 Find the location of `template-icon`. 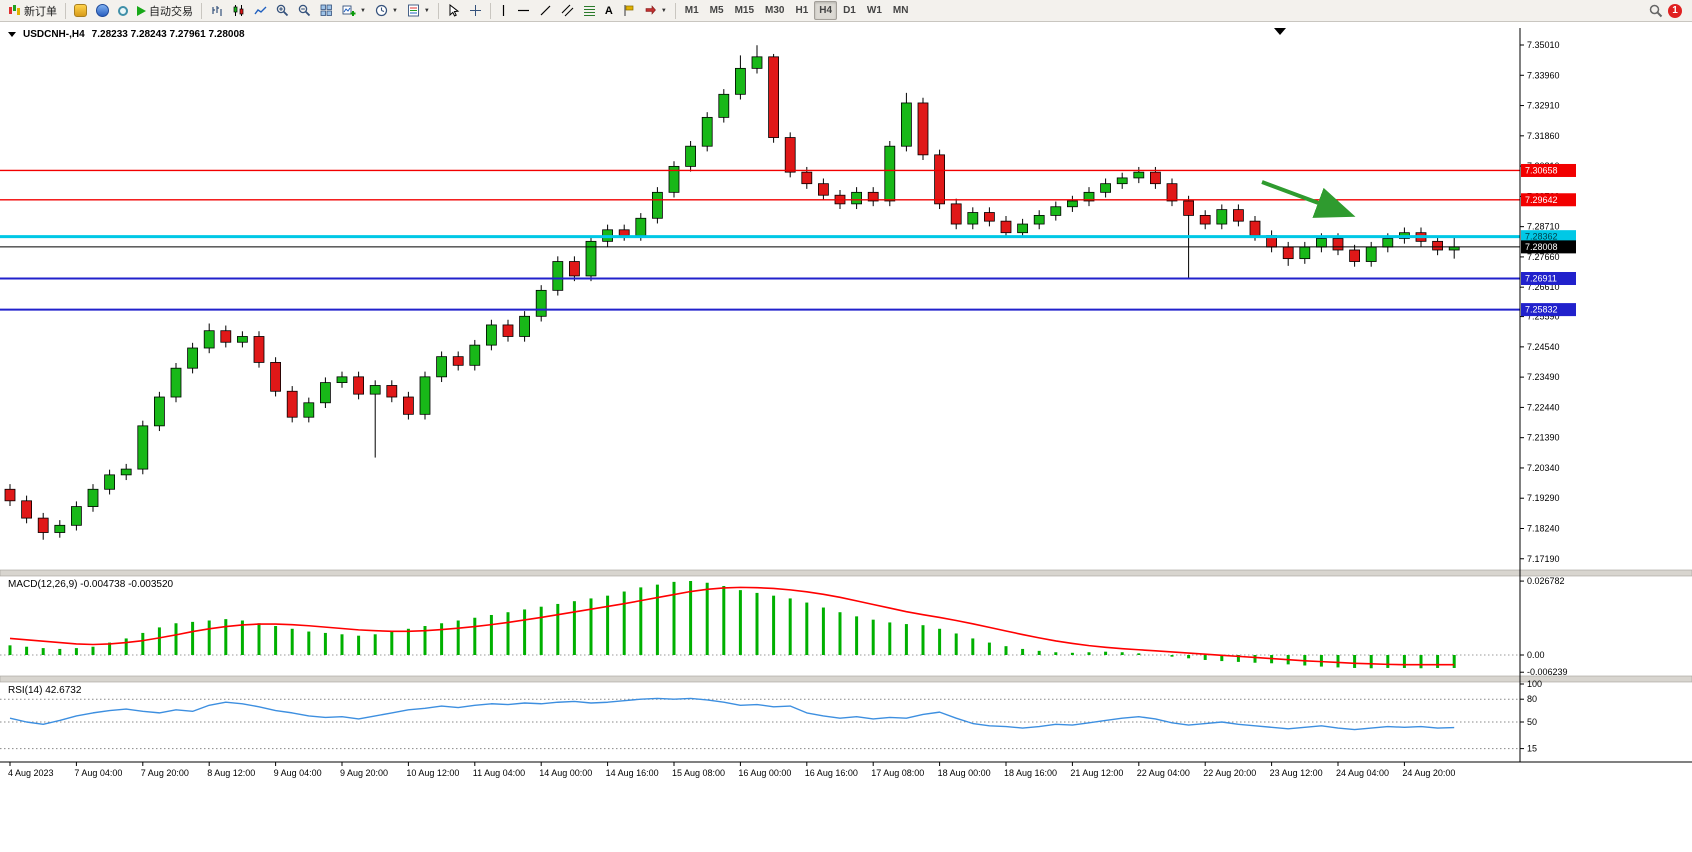

template-icon is located at coordinates (413, 10).